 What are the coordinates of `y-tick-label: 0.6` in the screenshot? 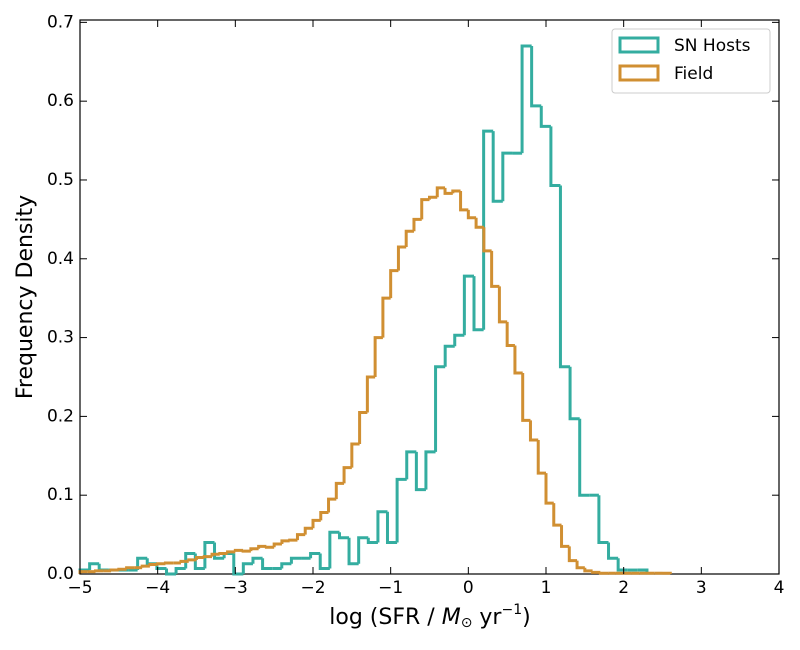 It's located at (60, 101).